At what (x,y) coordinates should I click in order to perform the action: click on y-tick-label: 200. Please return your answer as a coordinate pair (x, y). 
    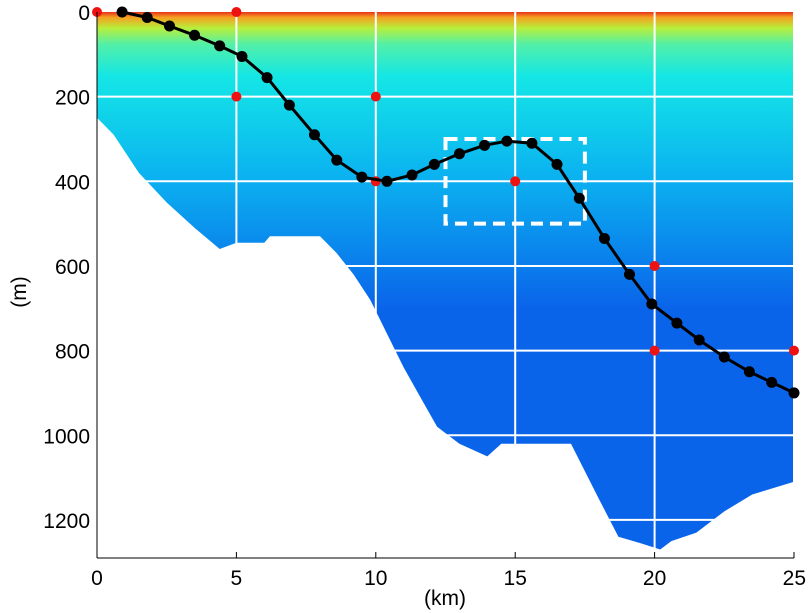
    Looking at the image, I should click on (72, 98).